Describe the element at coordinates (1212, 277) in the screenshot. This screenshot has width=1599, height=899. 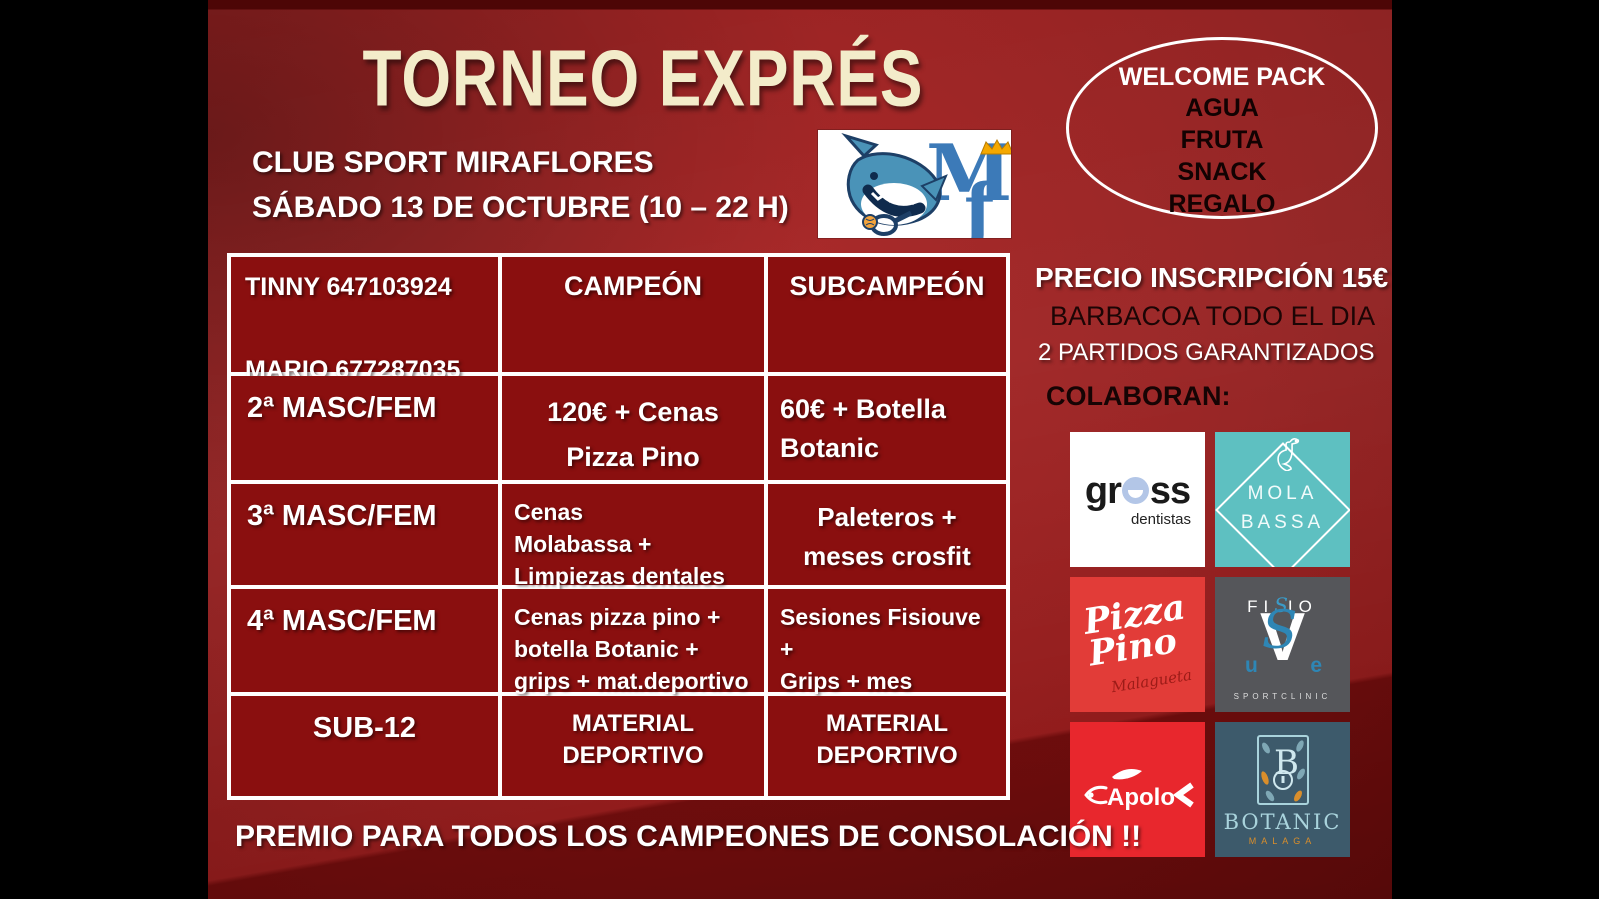
I see `price-text: PRECIO INSCRIPCIÓN 15€` at that location.